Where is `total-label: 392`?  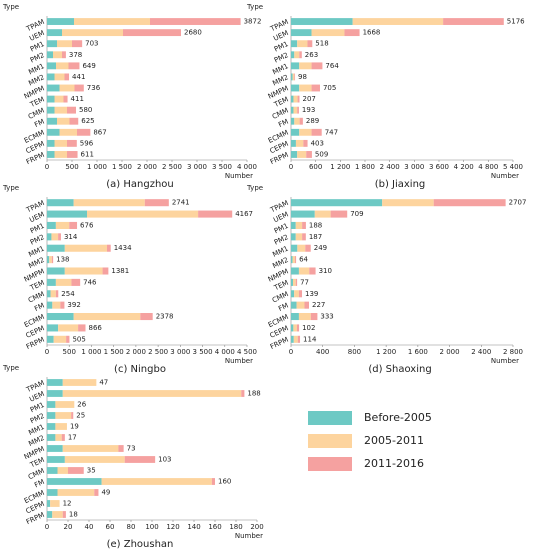
total-label: 392 is located at coordinates (73, 305).